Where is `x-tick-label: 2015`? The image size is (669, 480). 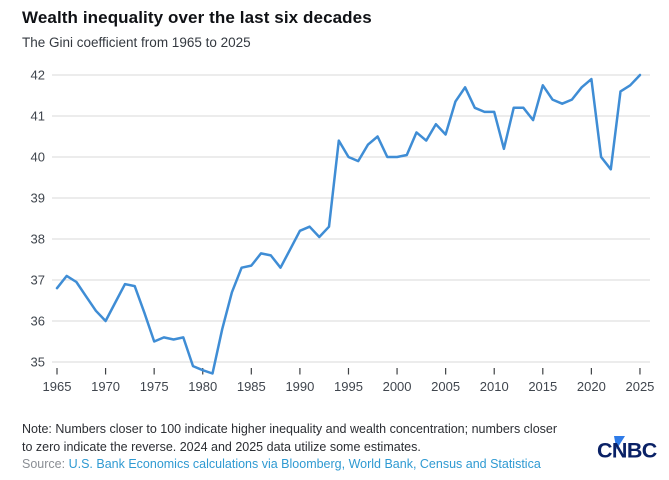
x-tick-label: 2015 is located at coordinates (542, 386).